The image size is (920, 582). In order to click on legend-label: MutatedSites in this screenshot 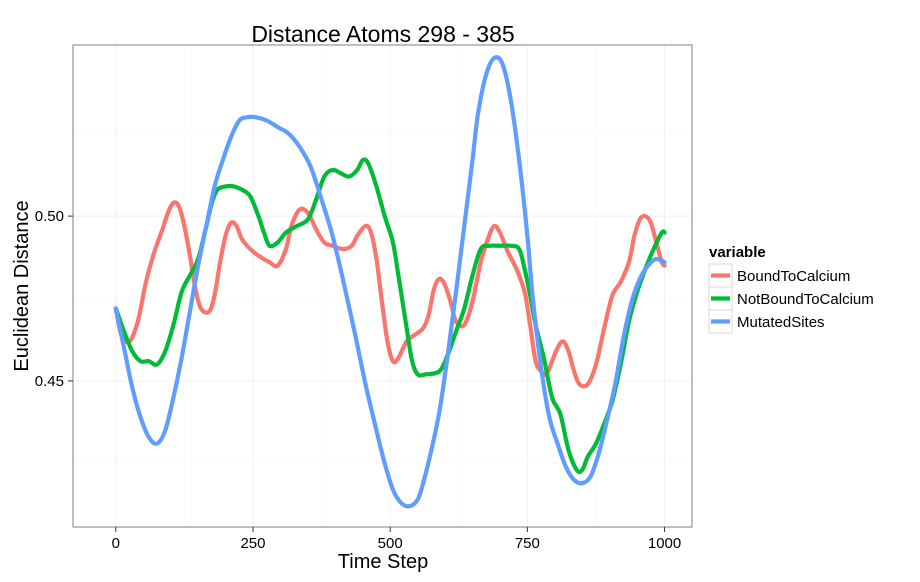, I will do `click(781, 322)`.